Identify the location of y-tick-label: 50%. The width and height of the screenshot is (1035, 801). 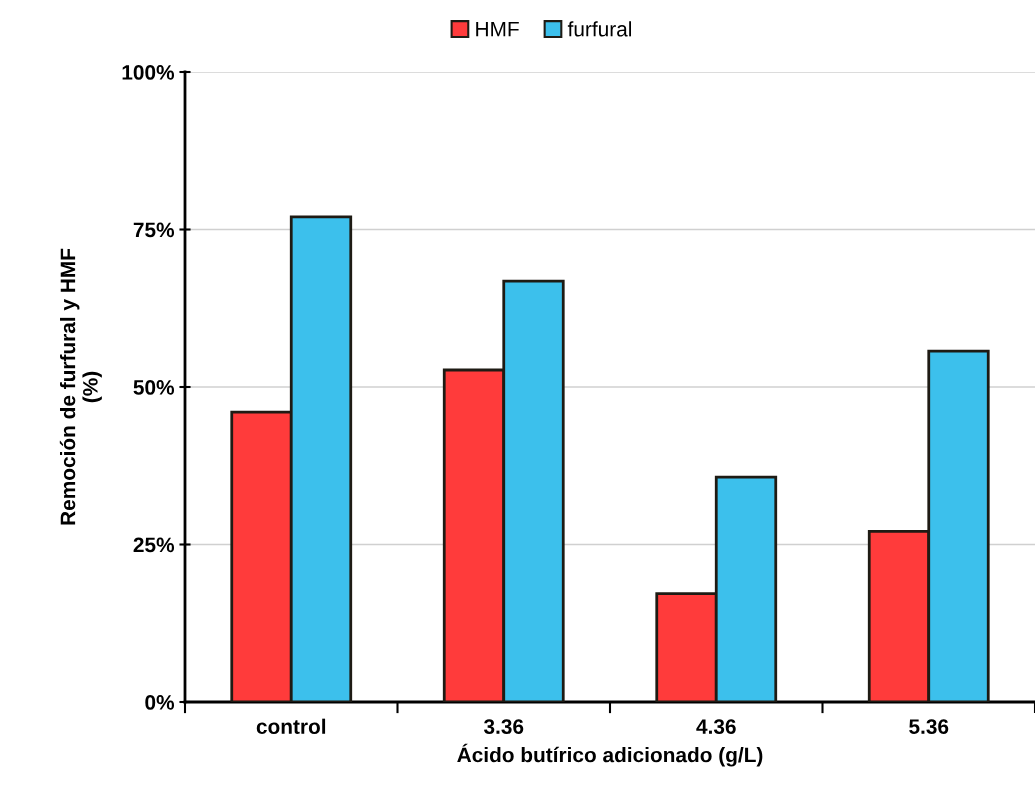
(154, 387).